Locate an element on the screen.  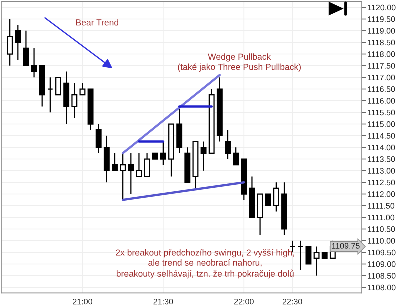
y-tick-label: 1115.50 is located at coordinates (382, 113).